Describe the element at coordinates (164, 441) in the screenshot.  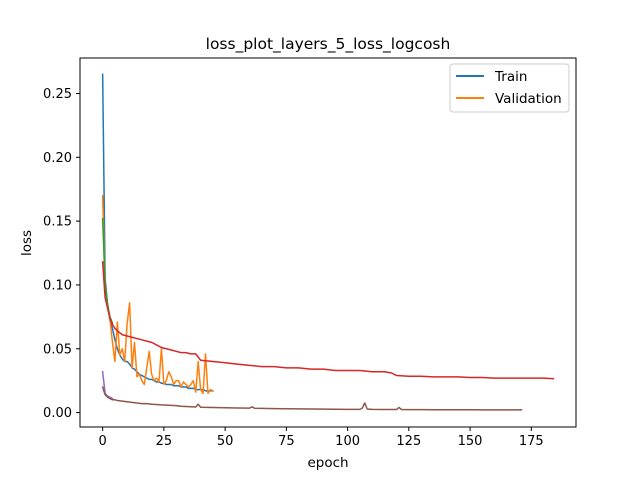
I see `x-tick-label: 25` at that location.